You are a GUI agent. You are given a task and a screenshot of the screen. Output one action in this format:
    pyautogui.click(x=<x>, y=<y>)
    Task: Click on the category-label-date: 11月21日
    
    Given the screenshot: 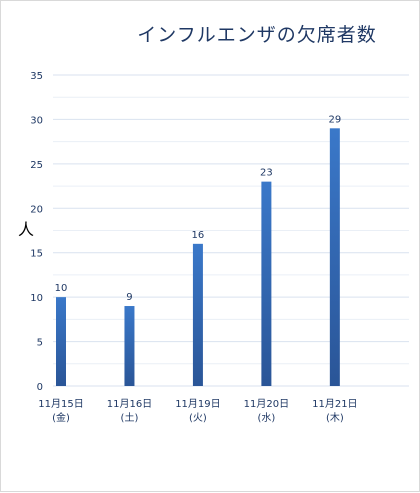 What is the action you would take?
    pyautogui.click(x=334, y=404)
    